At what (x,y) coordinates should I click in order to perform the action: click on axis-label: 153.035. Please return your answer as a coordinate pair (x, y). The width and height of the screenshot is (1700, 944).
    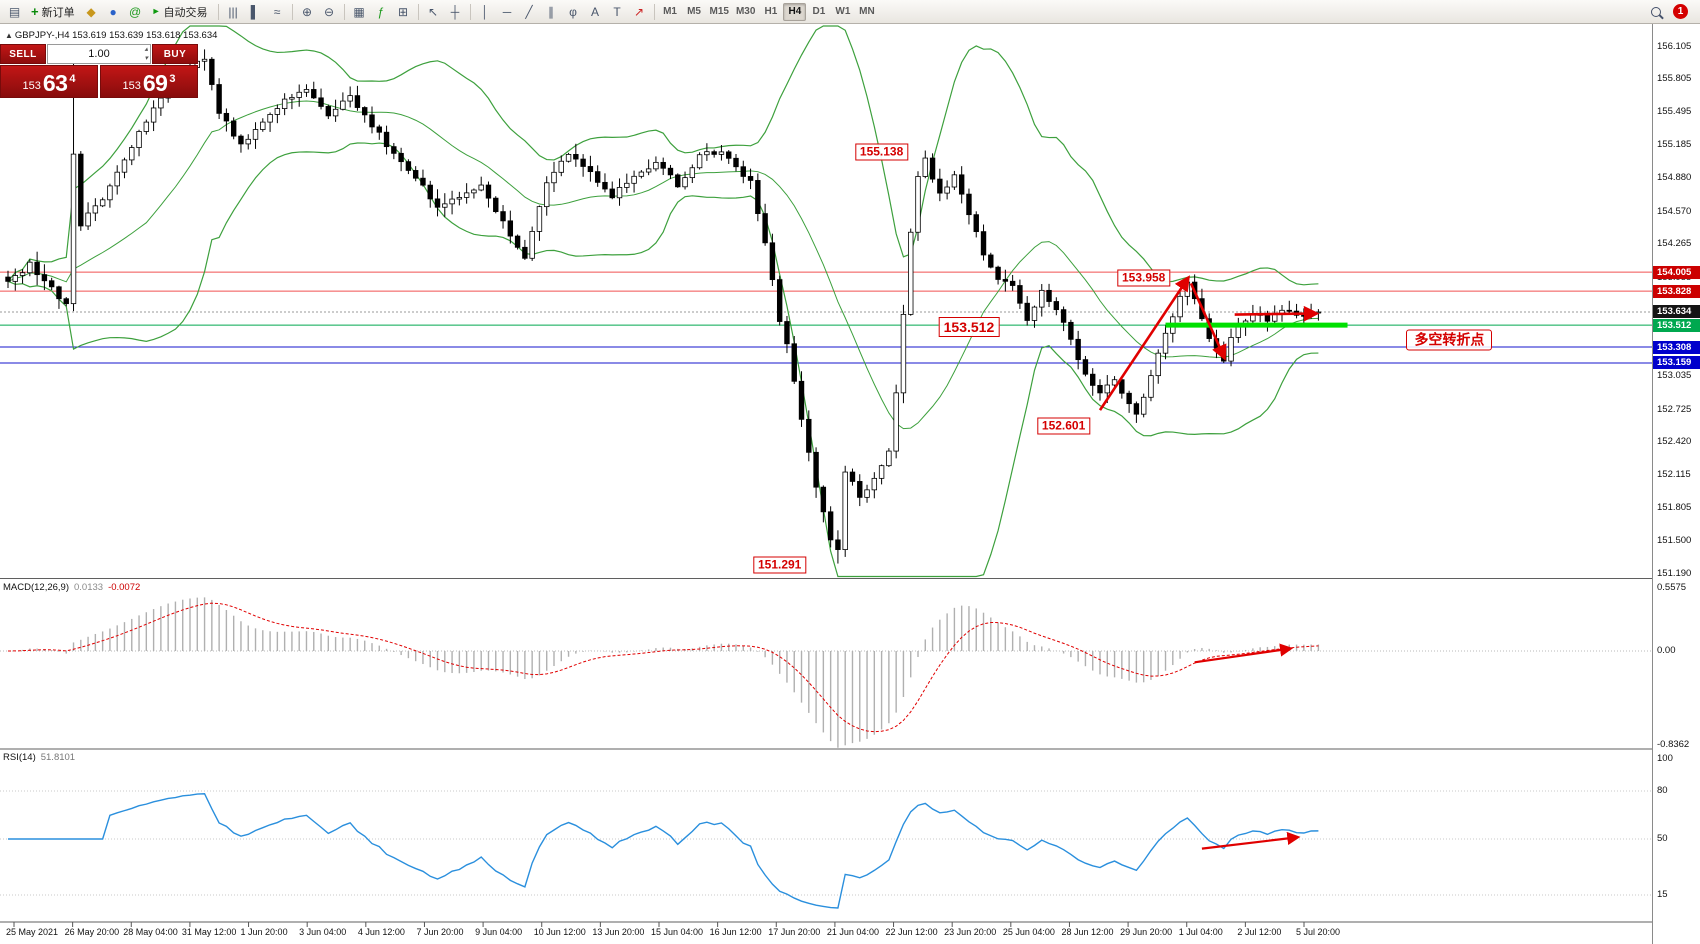
    Looking at the image, I should click on (1674, 376).